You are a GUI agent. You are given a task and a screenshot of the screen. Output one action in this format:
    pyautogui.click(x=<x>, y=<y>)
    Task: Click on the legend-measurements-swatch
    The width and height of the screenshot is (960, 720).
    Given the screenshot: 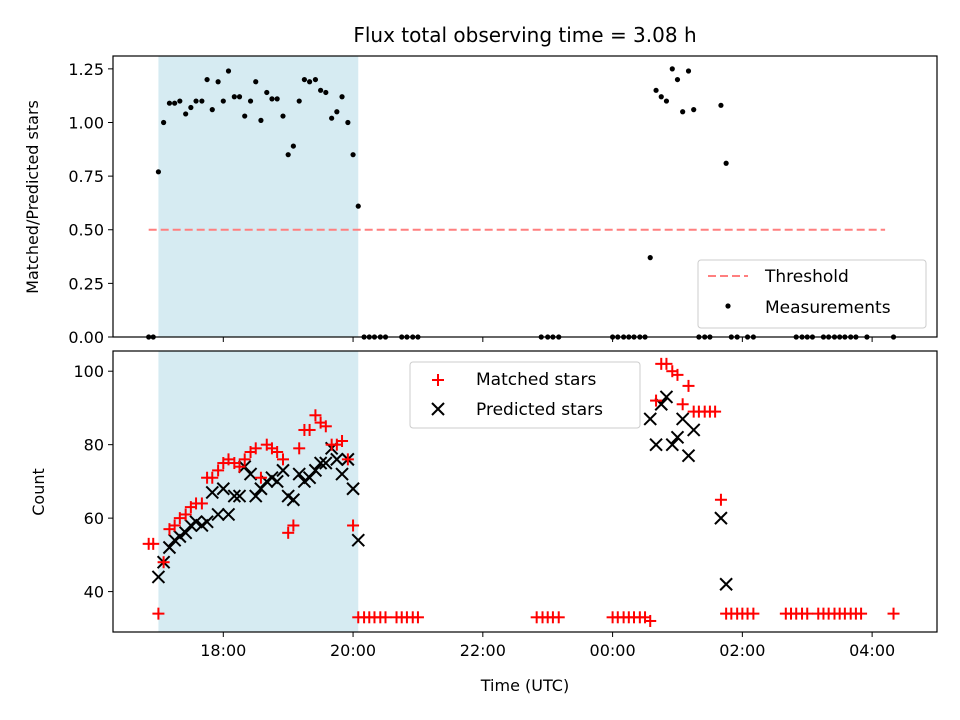 What is the action you would take?
    pyautogui.click(x=728, y=306)
    